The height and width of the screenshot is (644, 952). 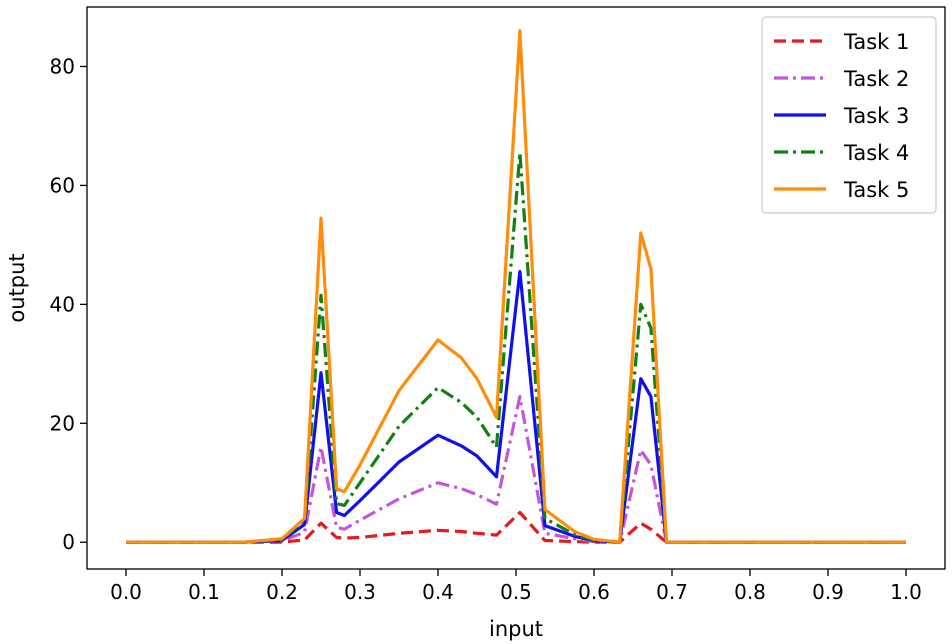 I want to click on y-tick-label: 0, so click(x=68, y=542).